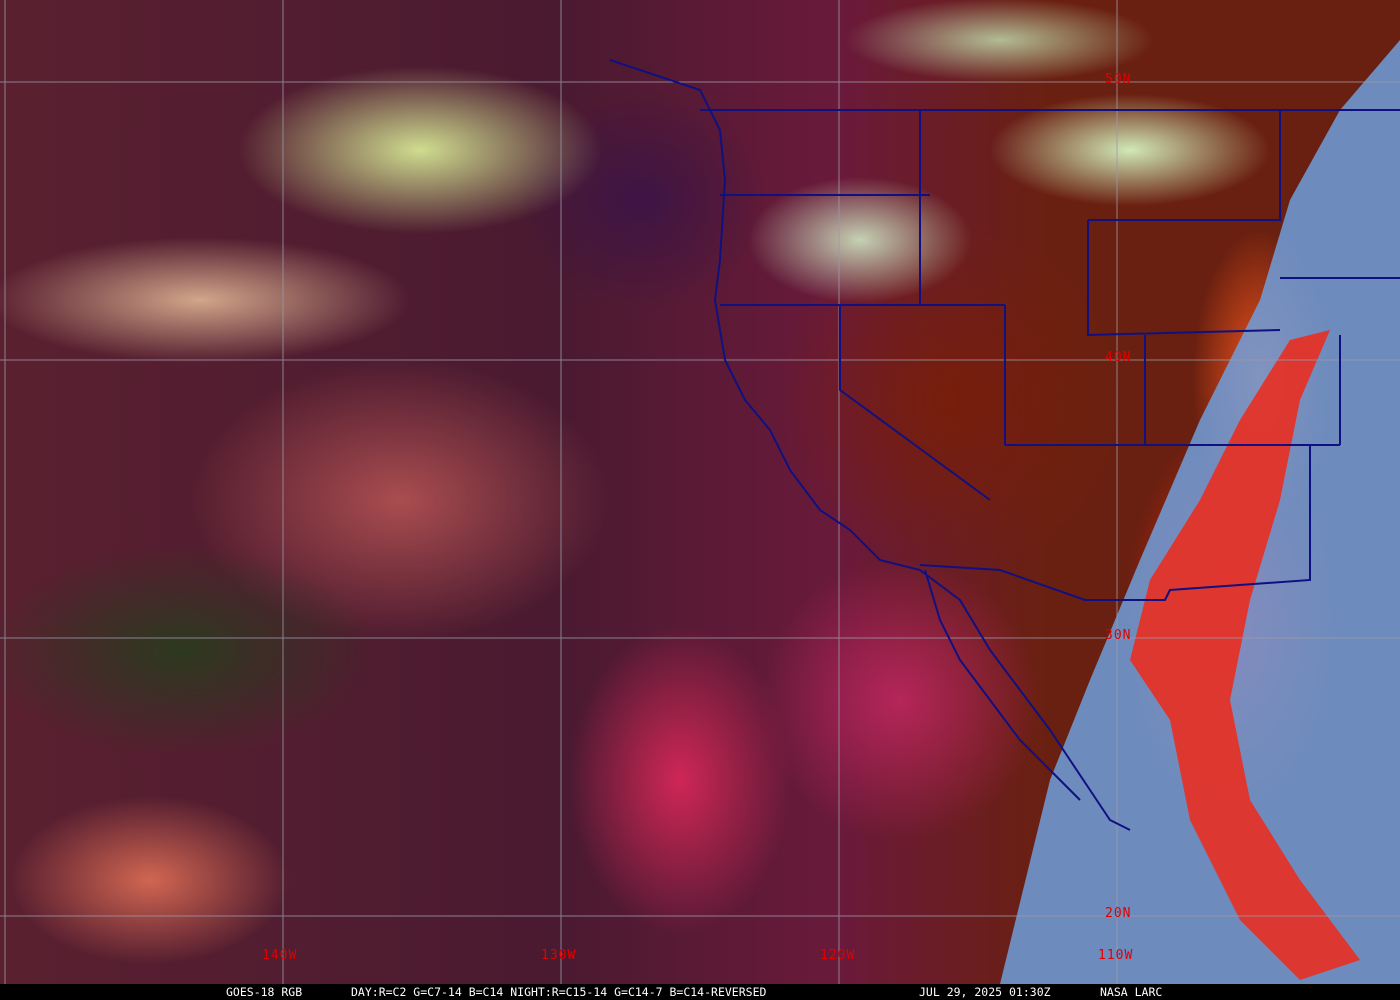 This screenshot has height=1000, width=1400. Describe the element at coordinates (1131, 992) in the screenshot. I see `caption-credit: NASA LARC` at that location.